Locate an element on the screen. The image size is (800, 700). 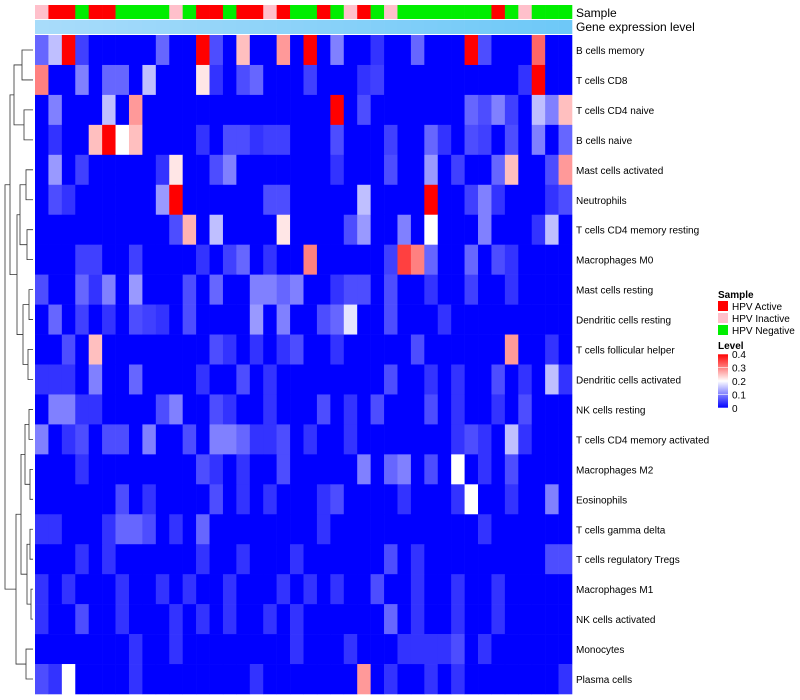
legend-swatch is located at coordinates (723, 306).